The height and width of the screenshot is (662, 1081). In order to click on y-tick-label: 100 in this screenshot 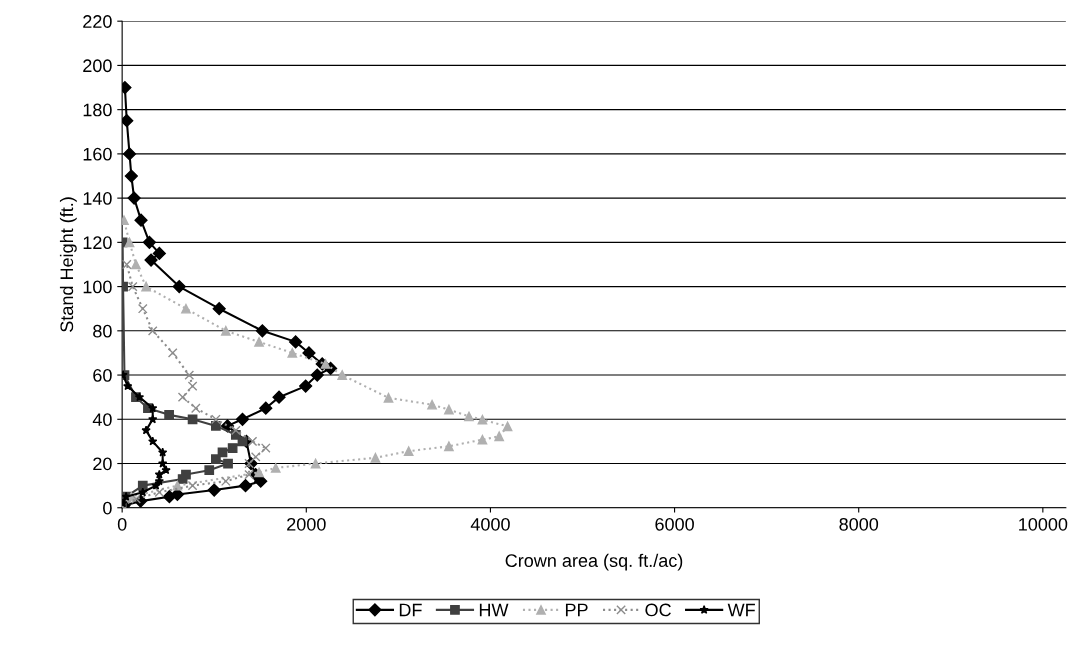, I will do `click(97, 287)`.